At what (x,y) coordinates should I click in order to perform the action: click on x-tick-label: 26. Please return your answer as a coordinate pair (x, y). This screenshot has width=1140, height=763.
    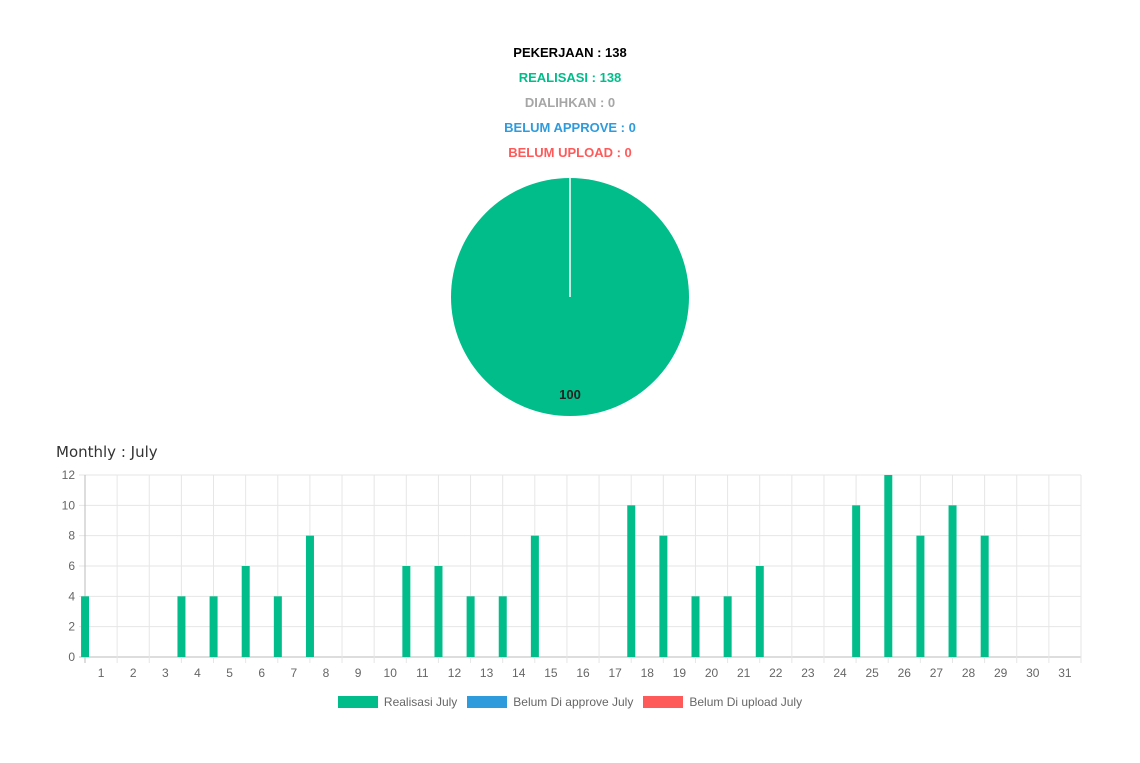
    Looking at the image, I should click on (905, 673).